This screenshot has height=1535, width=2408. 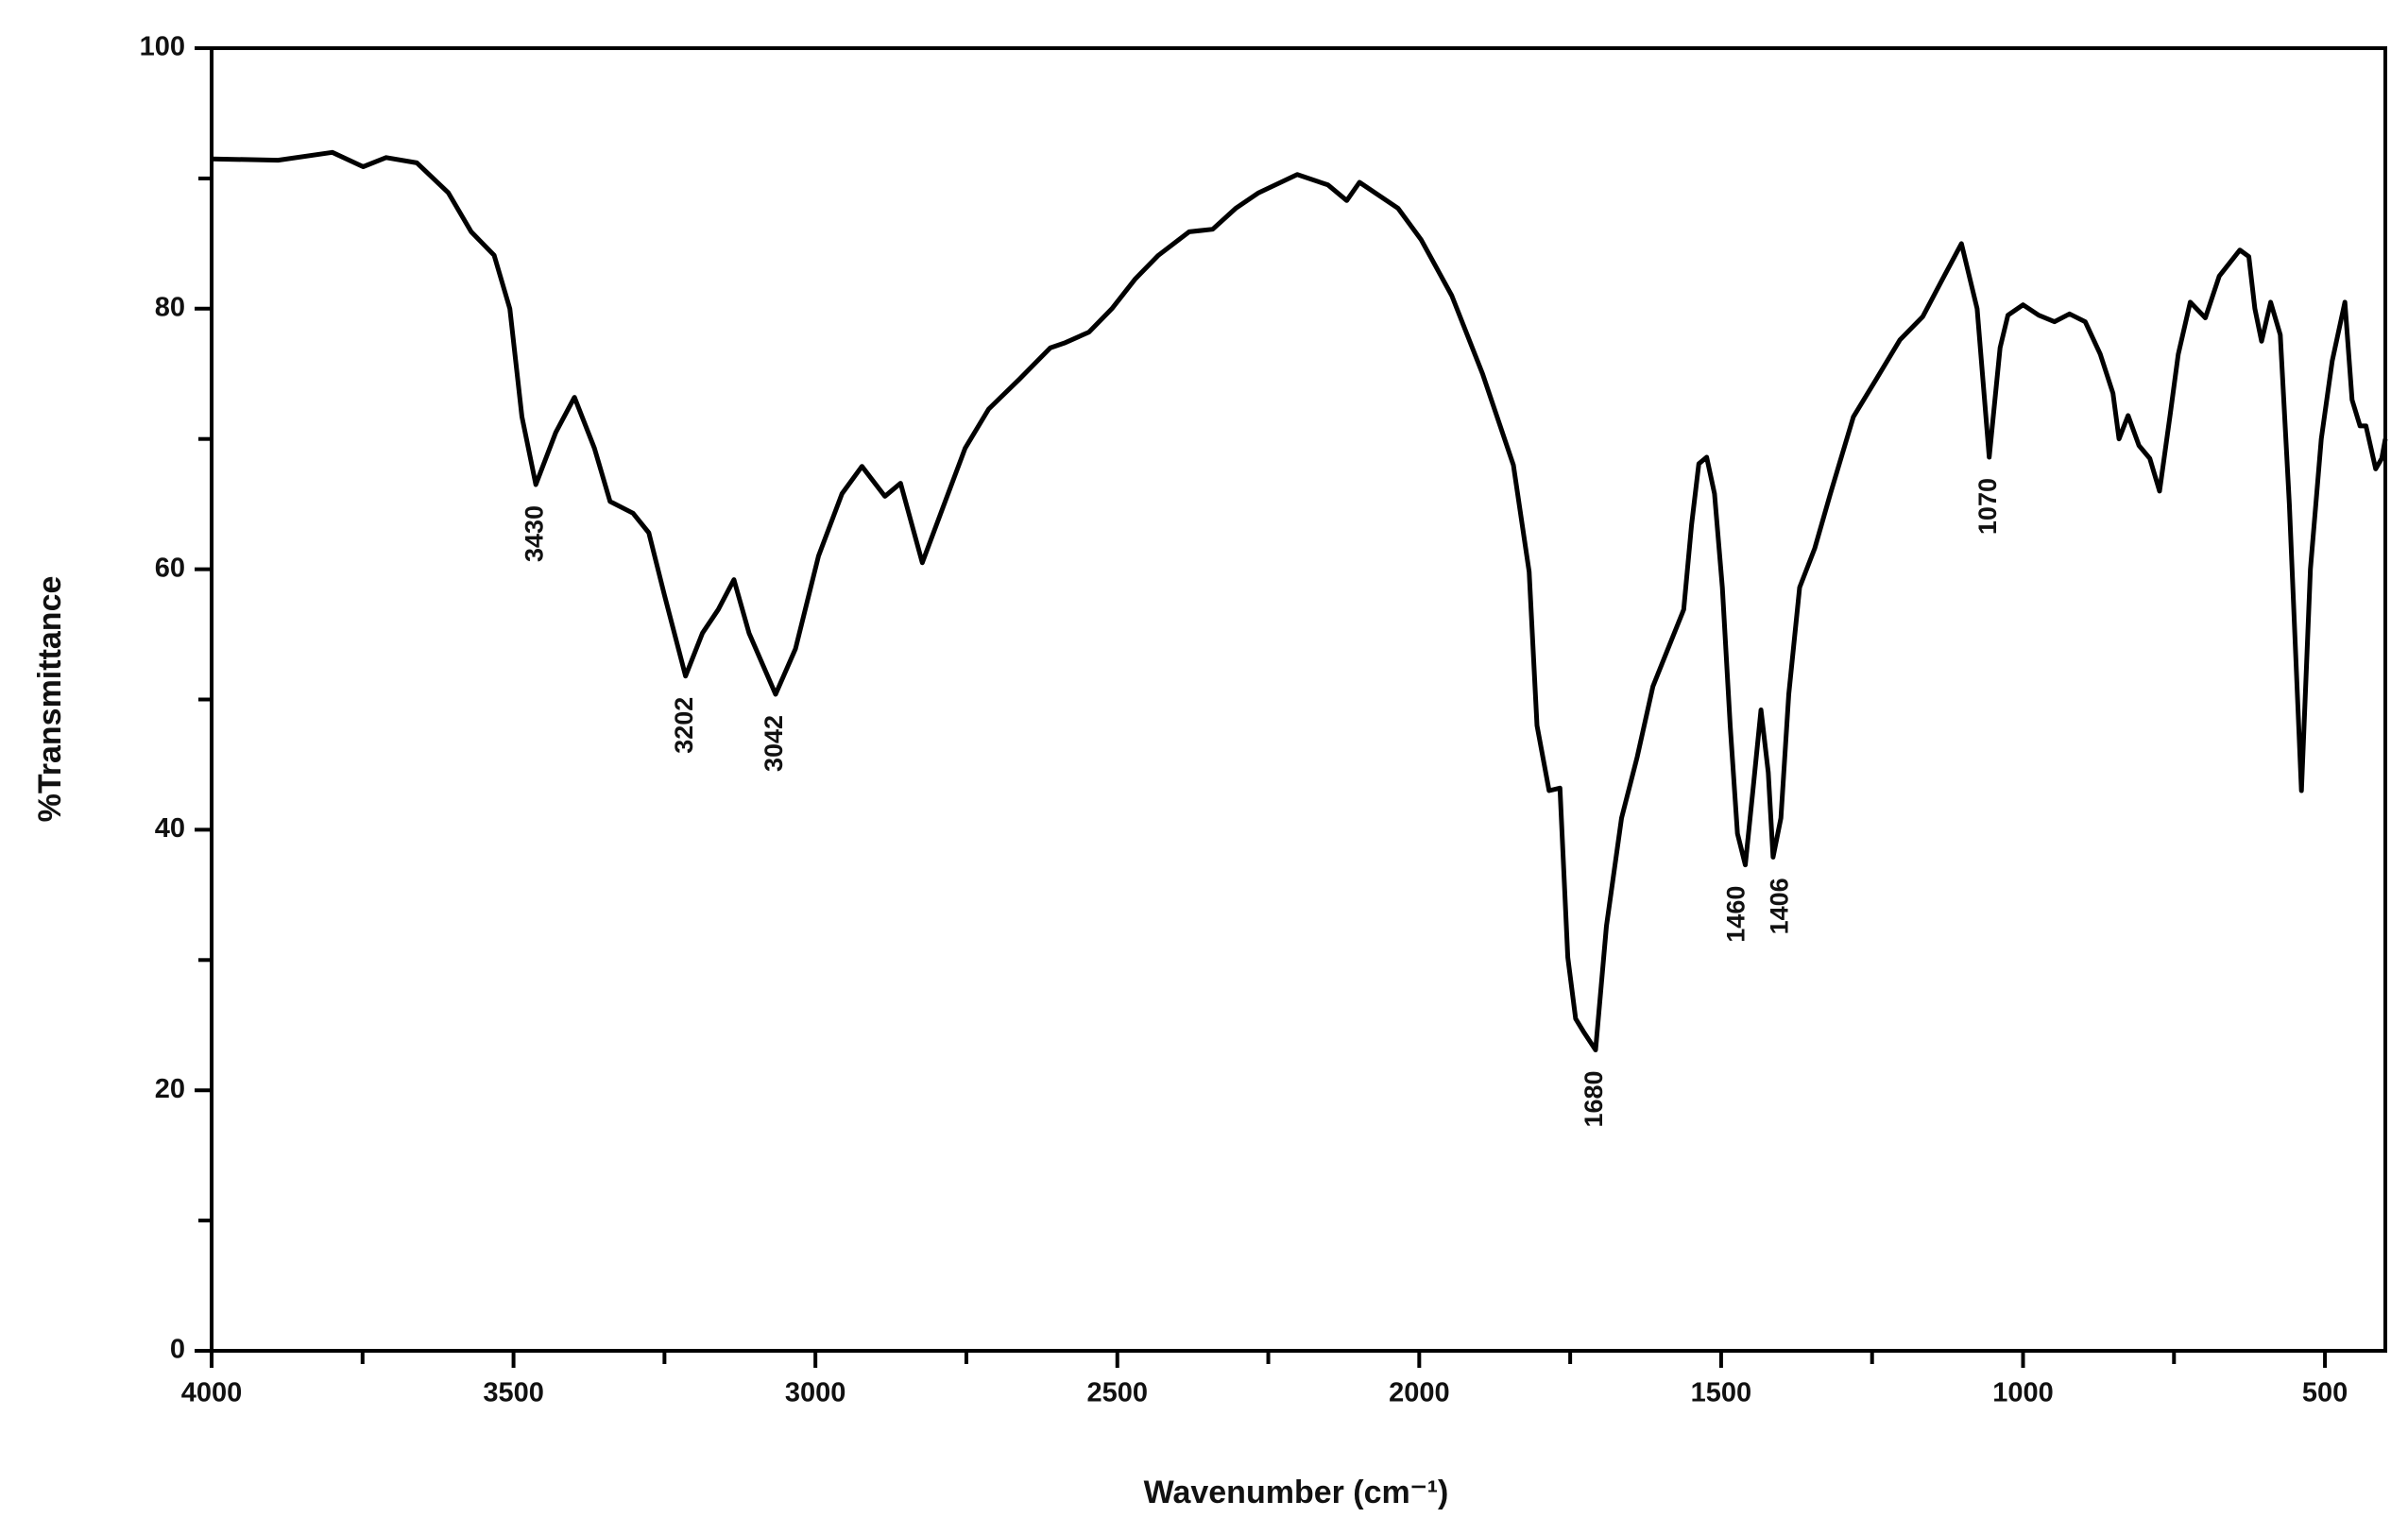 I want to click on y-tick-label: 80, so click(x=170, y=307).